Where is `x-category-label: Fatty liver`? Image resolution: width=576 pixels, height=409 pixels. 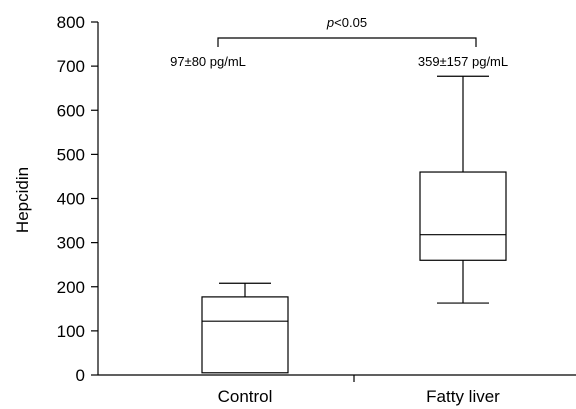
x-category-label: Fatty liver is located at coordinates (463, 396).